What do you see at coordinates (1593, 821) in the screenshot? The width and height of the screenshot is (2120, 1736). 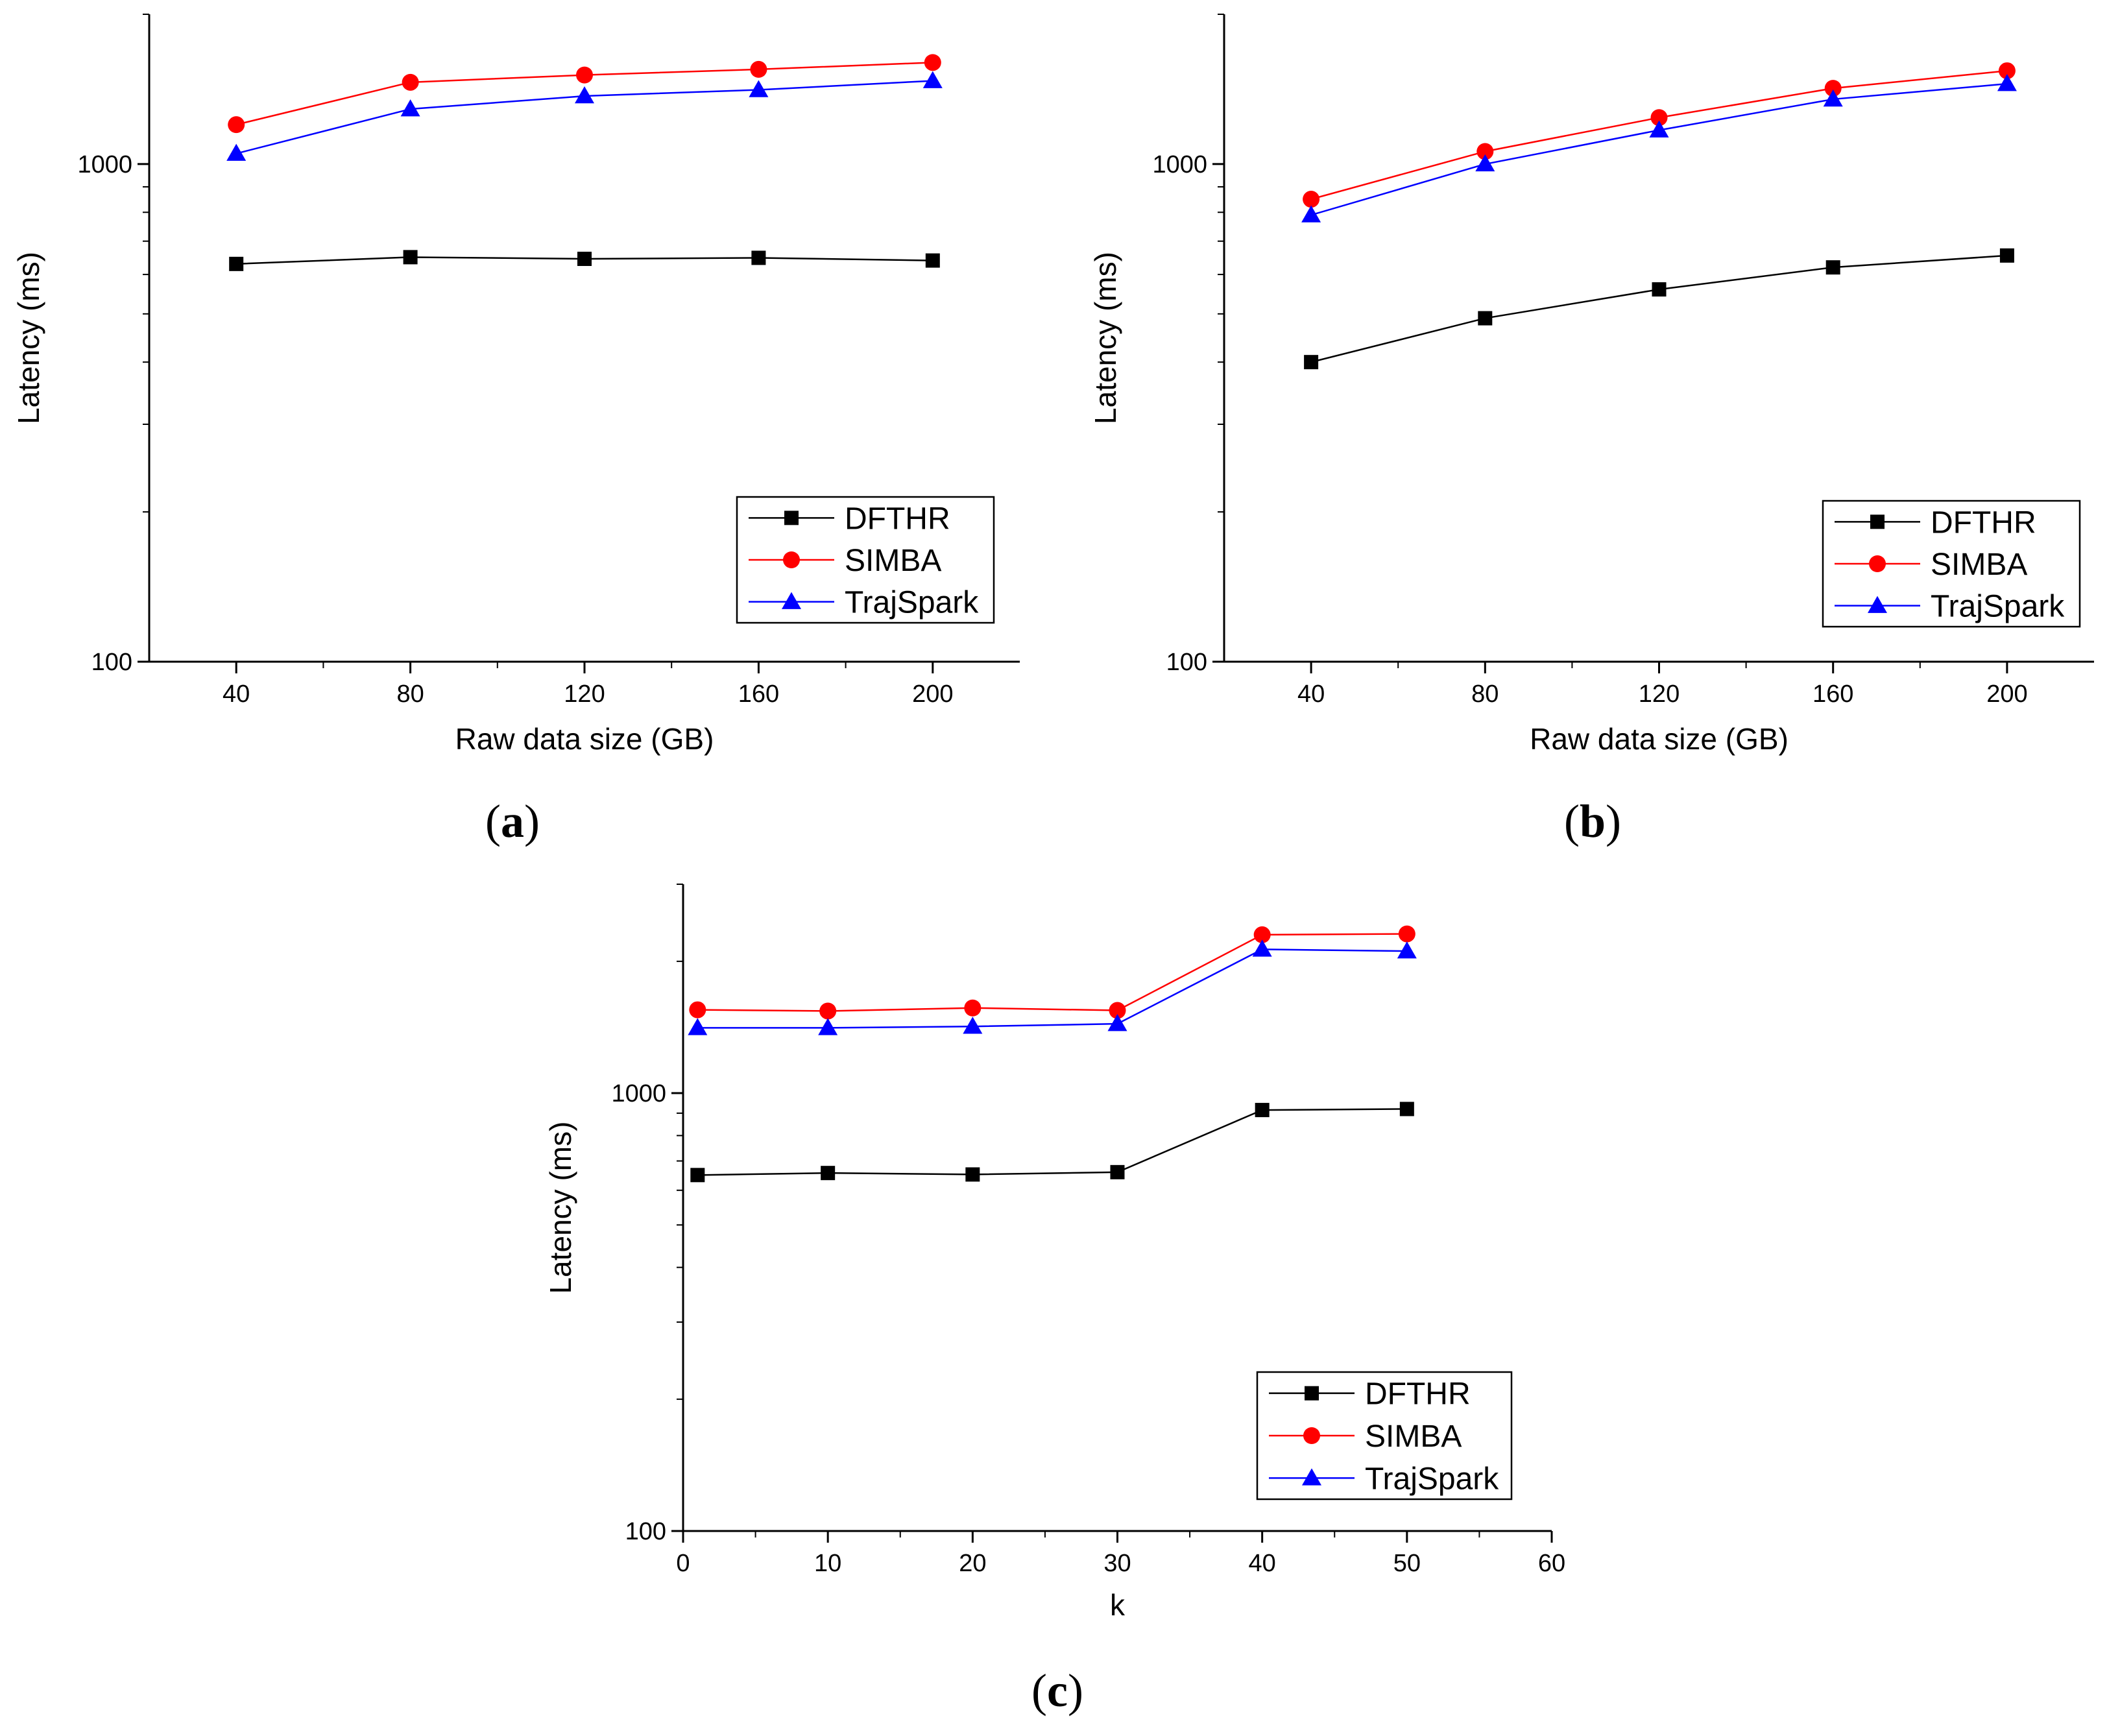 I see `panel-label: (b)` at bounding box center [1593, 821].